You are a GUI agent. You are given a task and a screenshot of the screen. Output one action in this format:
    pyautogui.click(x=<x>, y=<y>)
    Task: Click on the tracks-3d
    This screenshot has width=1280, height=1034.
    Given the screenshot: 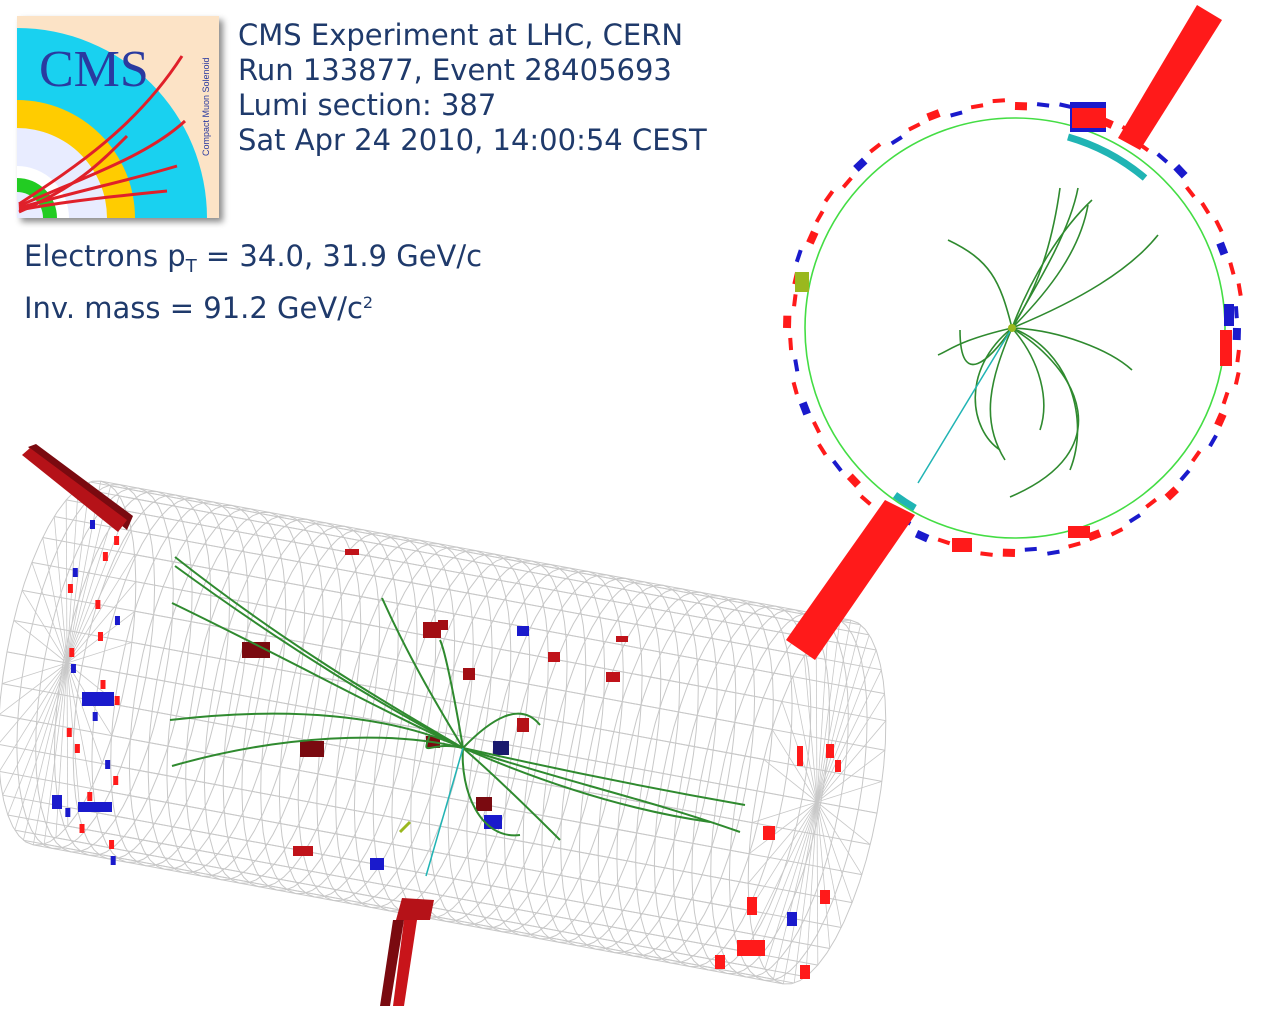 What is the action you would take?
    pyautogui.click(x=457, y=698)
    